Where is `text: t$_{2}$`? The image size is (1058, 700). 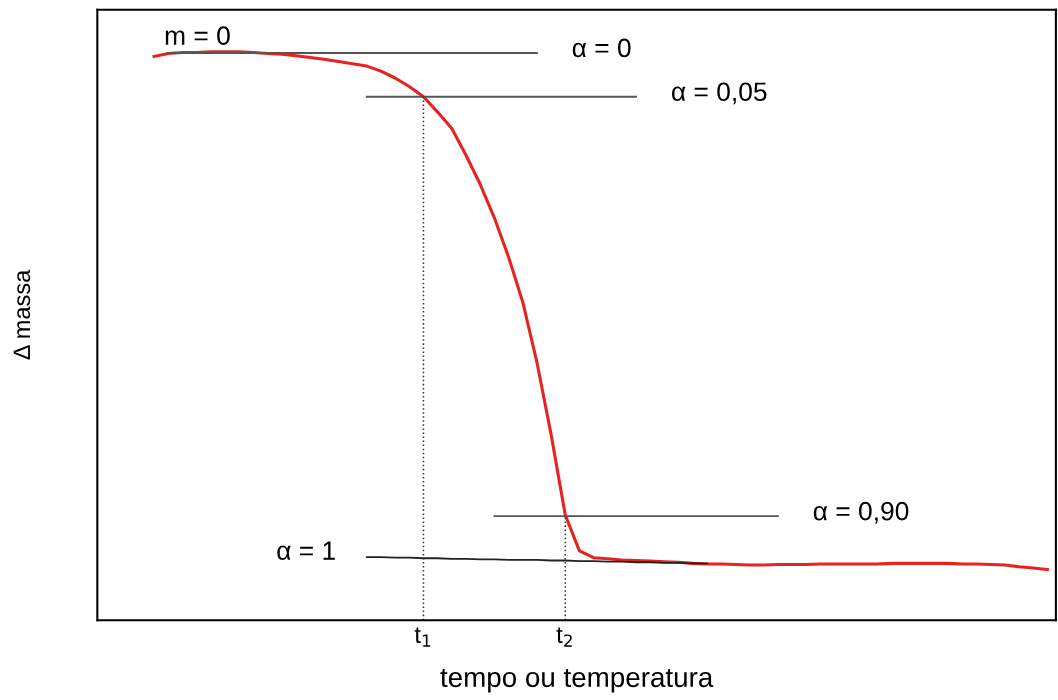 text: t$_{2}$ is located at coordinates (564, 637).